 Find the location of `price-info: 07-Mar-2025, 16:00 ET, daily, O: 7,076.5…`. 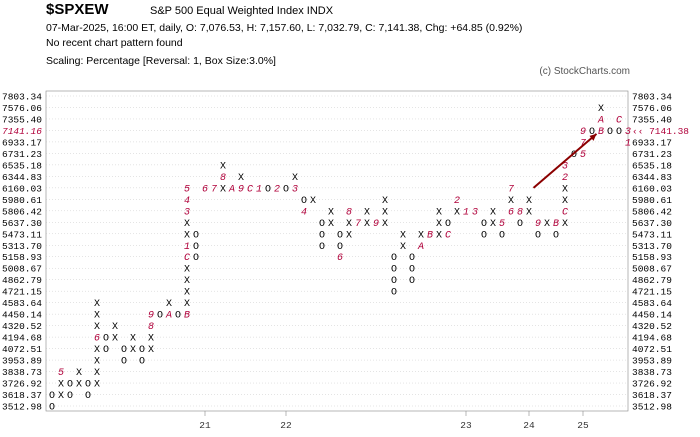

price-info: 07-Mar-2025, 16:00 ET, daily, O: 7,076.5… is located at coordinates (284, 28).